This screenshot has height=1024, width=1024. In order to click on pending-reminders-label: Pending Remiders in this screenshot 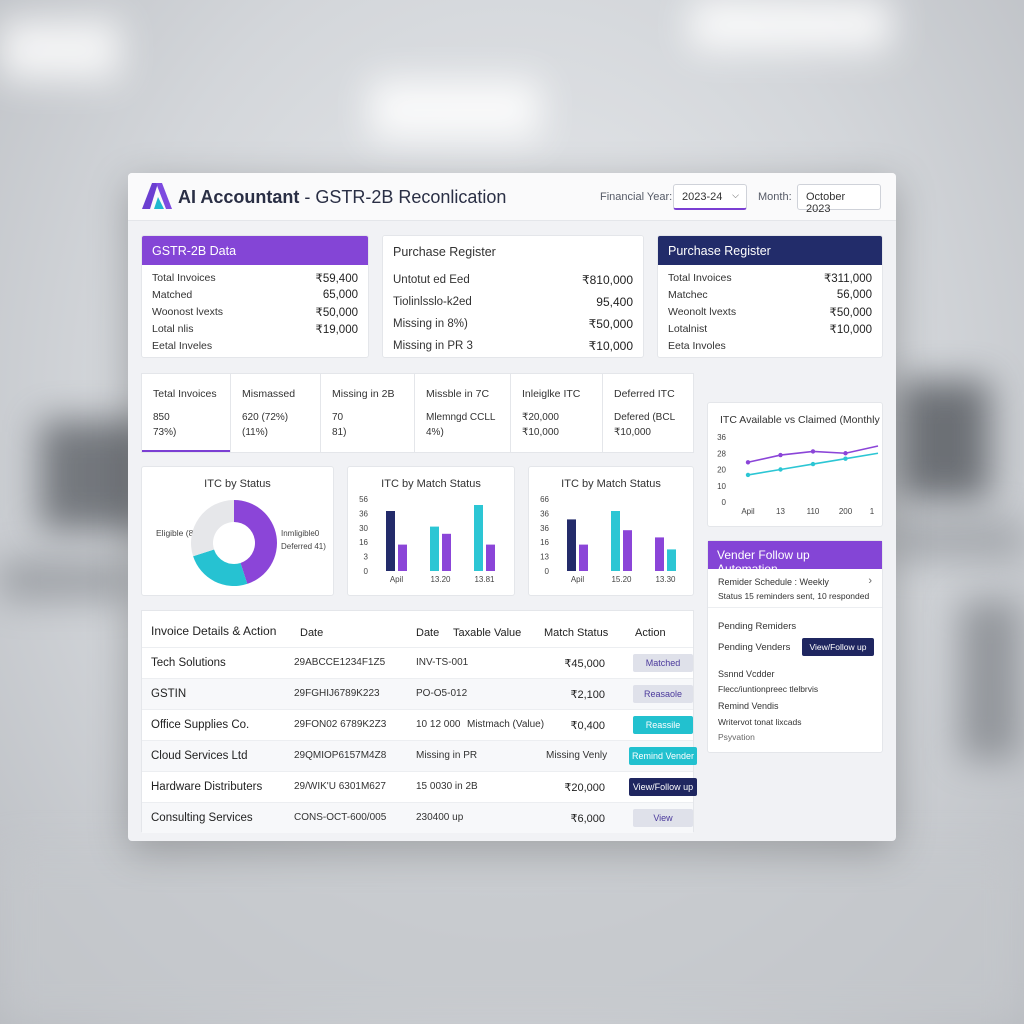, I will do `click(757, 626)`.